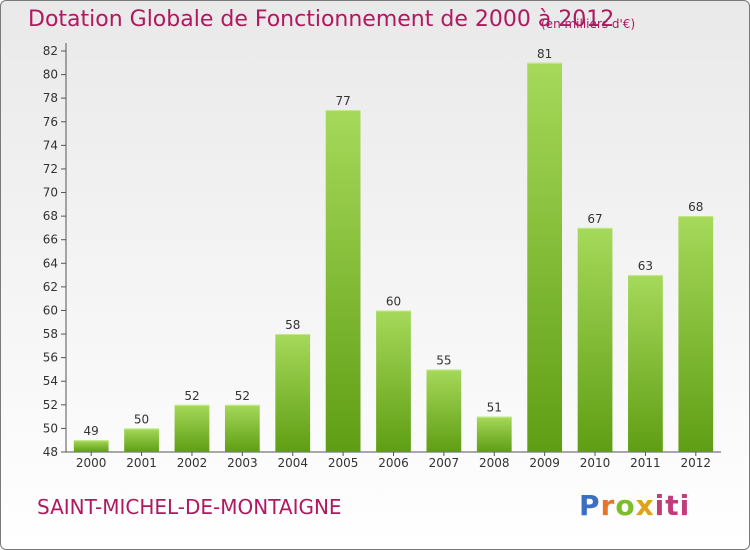 The image size is (750, 550). Describe the element at coordinates (50, 122) in the screenshot. I see `y-tick-label: 76` at that location.